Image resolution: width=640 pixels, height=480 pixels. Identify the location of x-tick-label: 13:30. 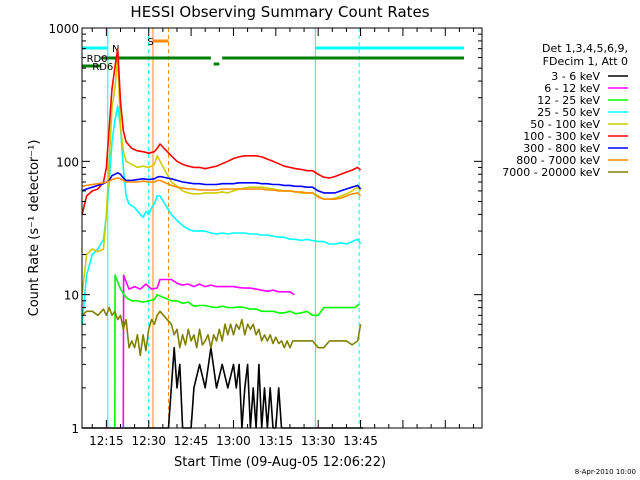
(318, 441).